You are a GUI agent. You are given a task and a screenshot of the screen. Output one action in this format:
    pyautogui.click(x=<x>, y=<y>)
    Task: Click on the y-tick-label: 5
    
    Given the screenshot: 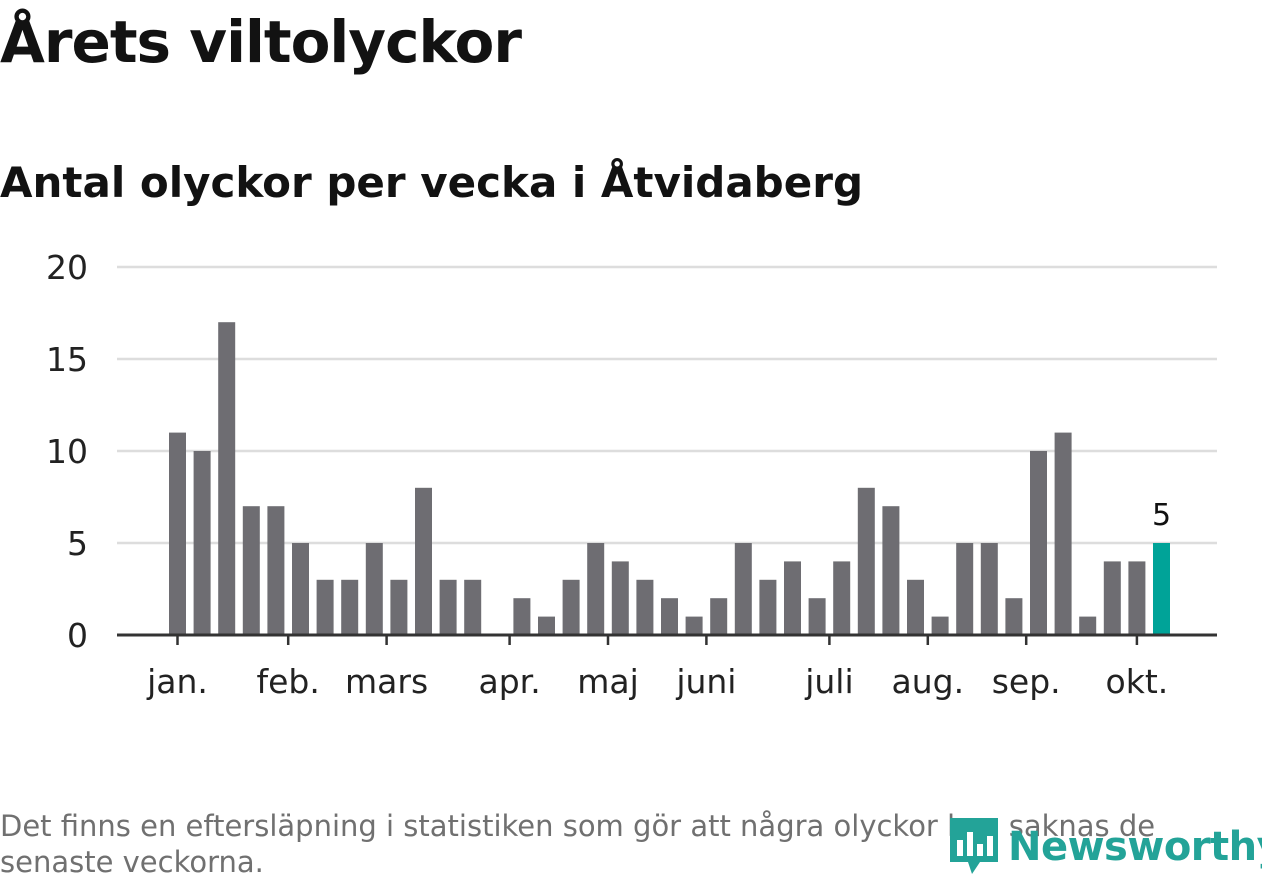 What is the action you would take?
    pyautogui.click(x=77, y=543)
    